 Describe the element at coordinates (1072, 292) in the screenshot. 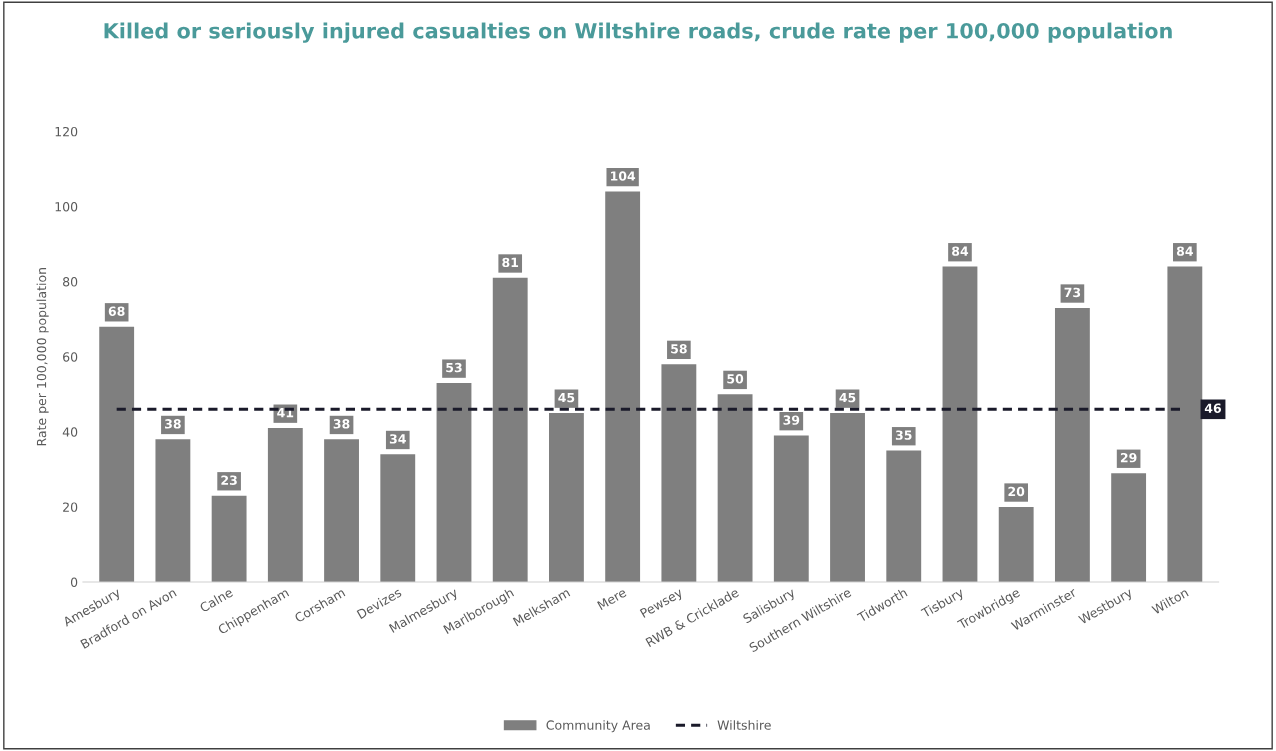

I see `data-label: 73` at that location.